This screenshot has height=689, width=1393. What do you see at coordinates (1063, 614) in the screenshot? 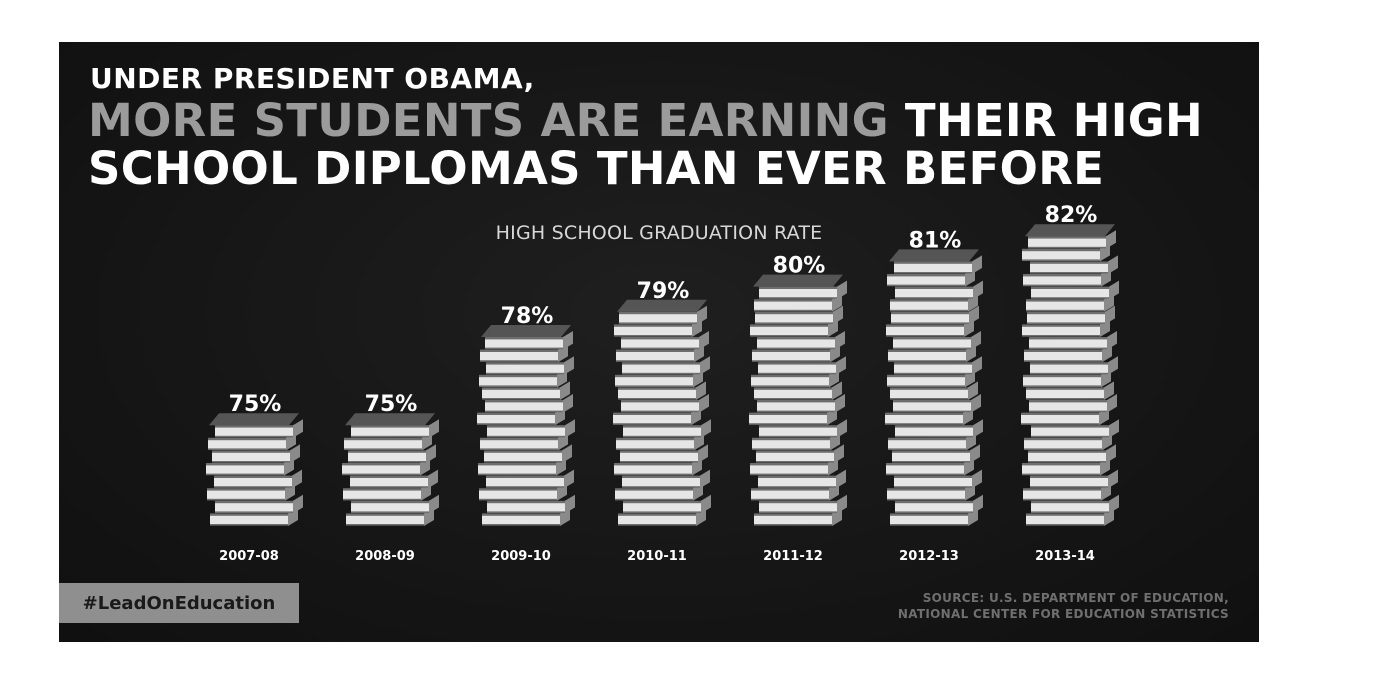
I see `source-line-2: NATIONAL CENTER FOR EDUCATION STATISTICS` at bounding box center [1063, 614].